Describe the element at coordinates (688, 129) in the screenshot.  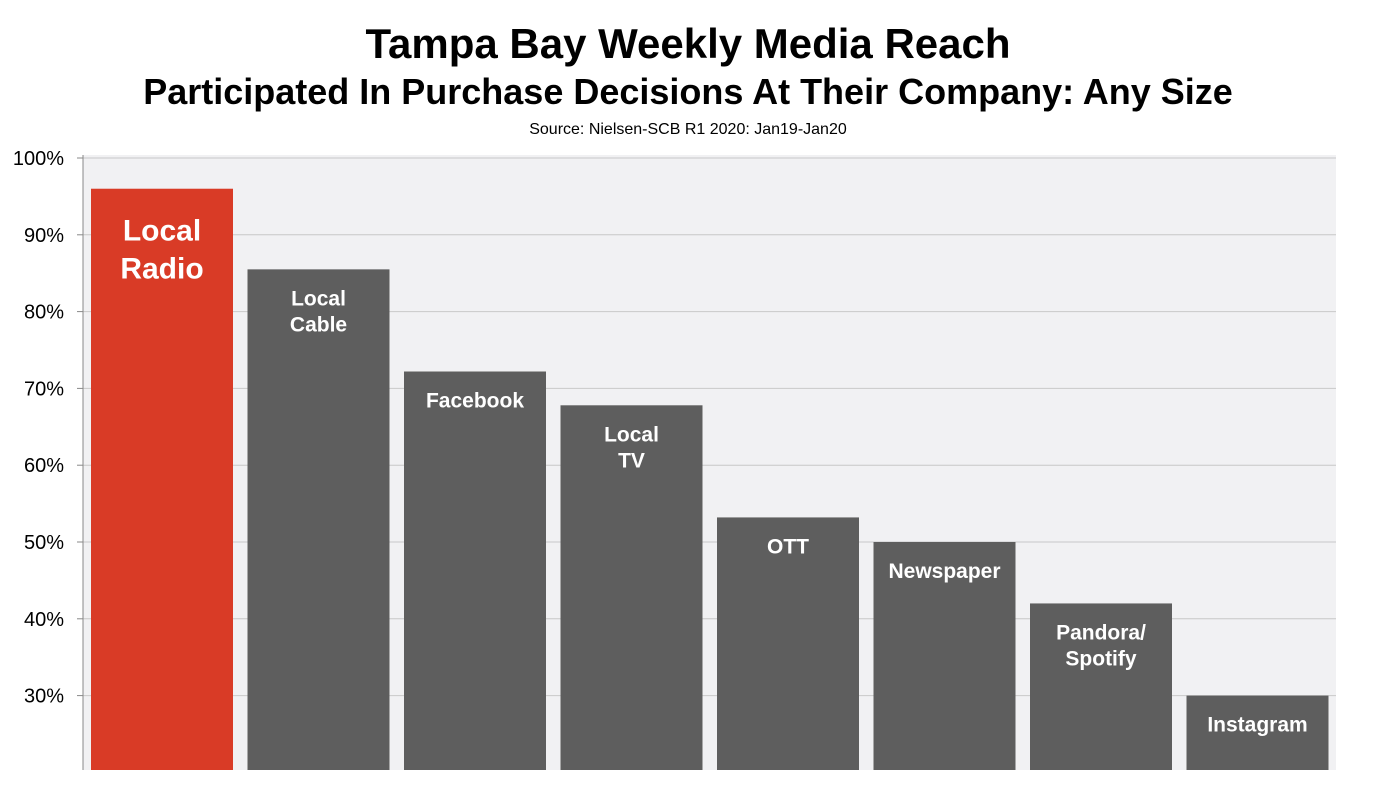
I see `chart-source: Source: Nielsen-SCB R1 2020: Jan19-Jan20` at that location.